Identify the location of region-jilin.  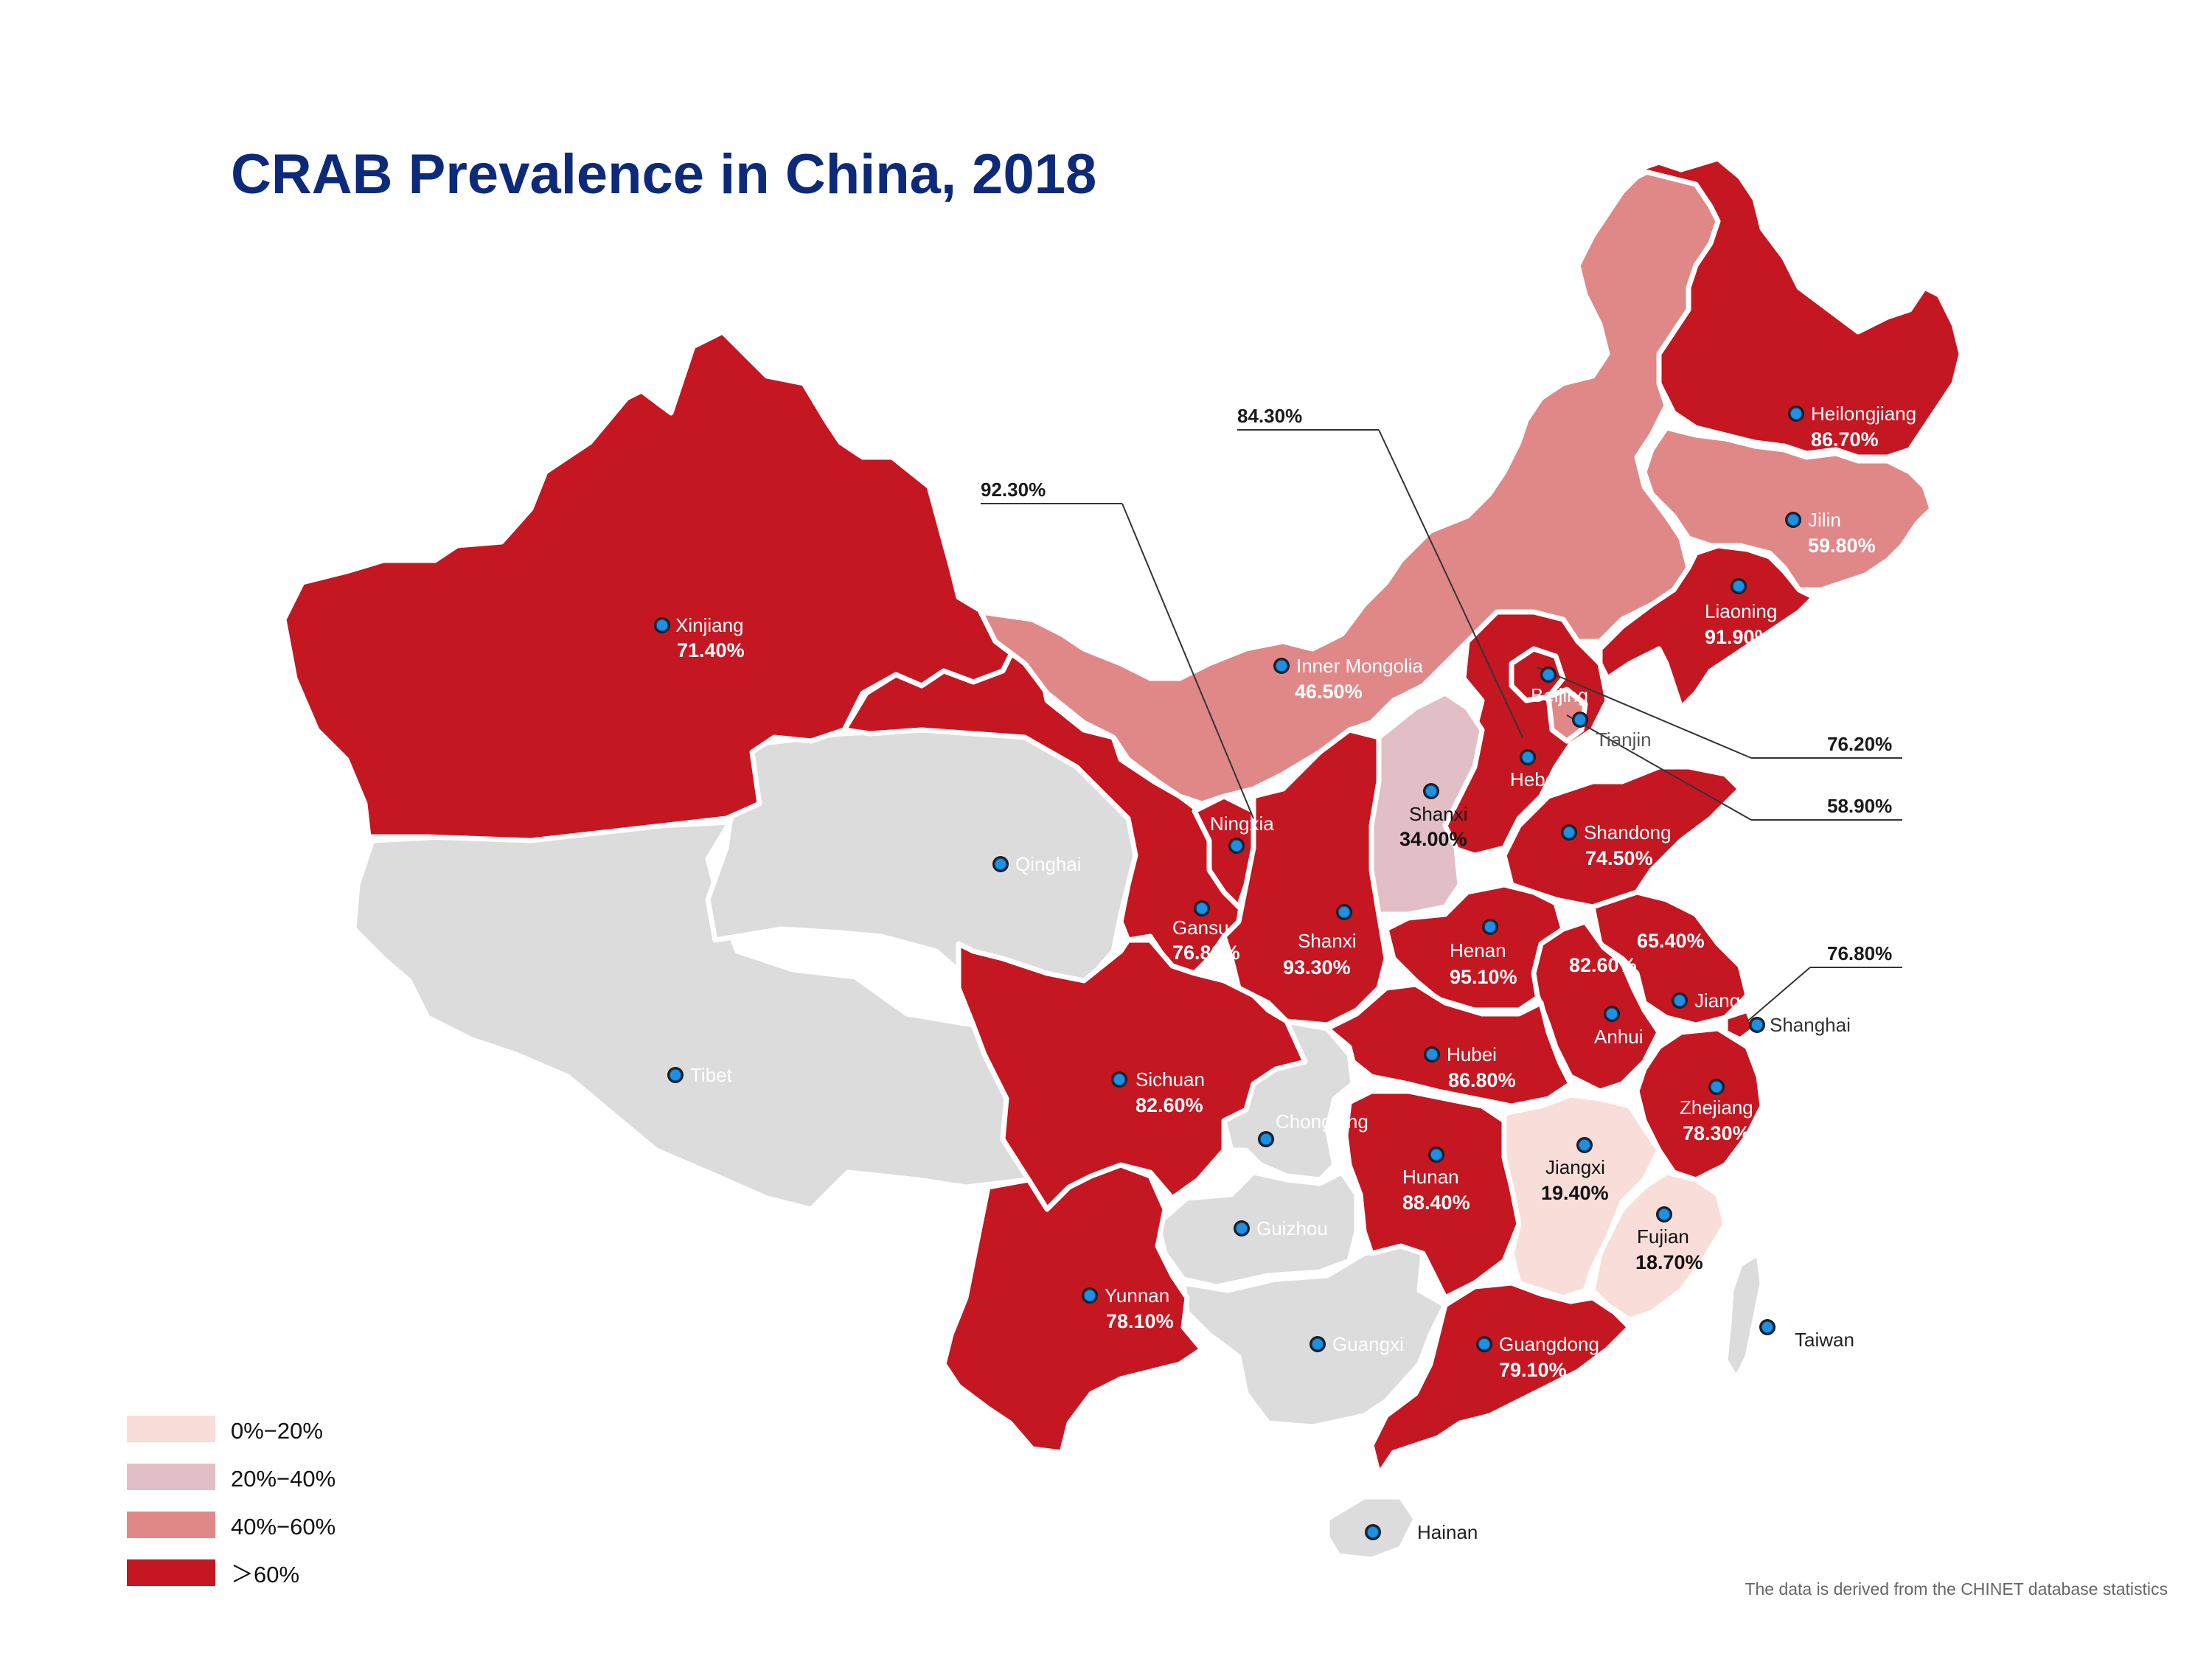
(1788, 509).